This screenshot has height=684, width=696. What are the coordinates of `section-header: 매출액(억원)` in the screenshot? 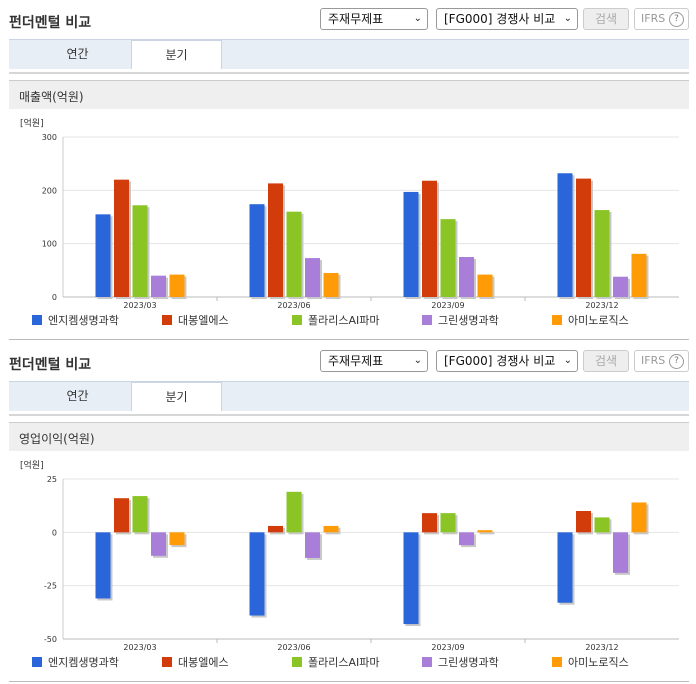 It's located at (349, 94).